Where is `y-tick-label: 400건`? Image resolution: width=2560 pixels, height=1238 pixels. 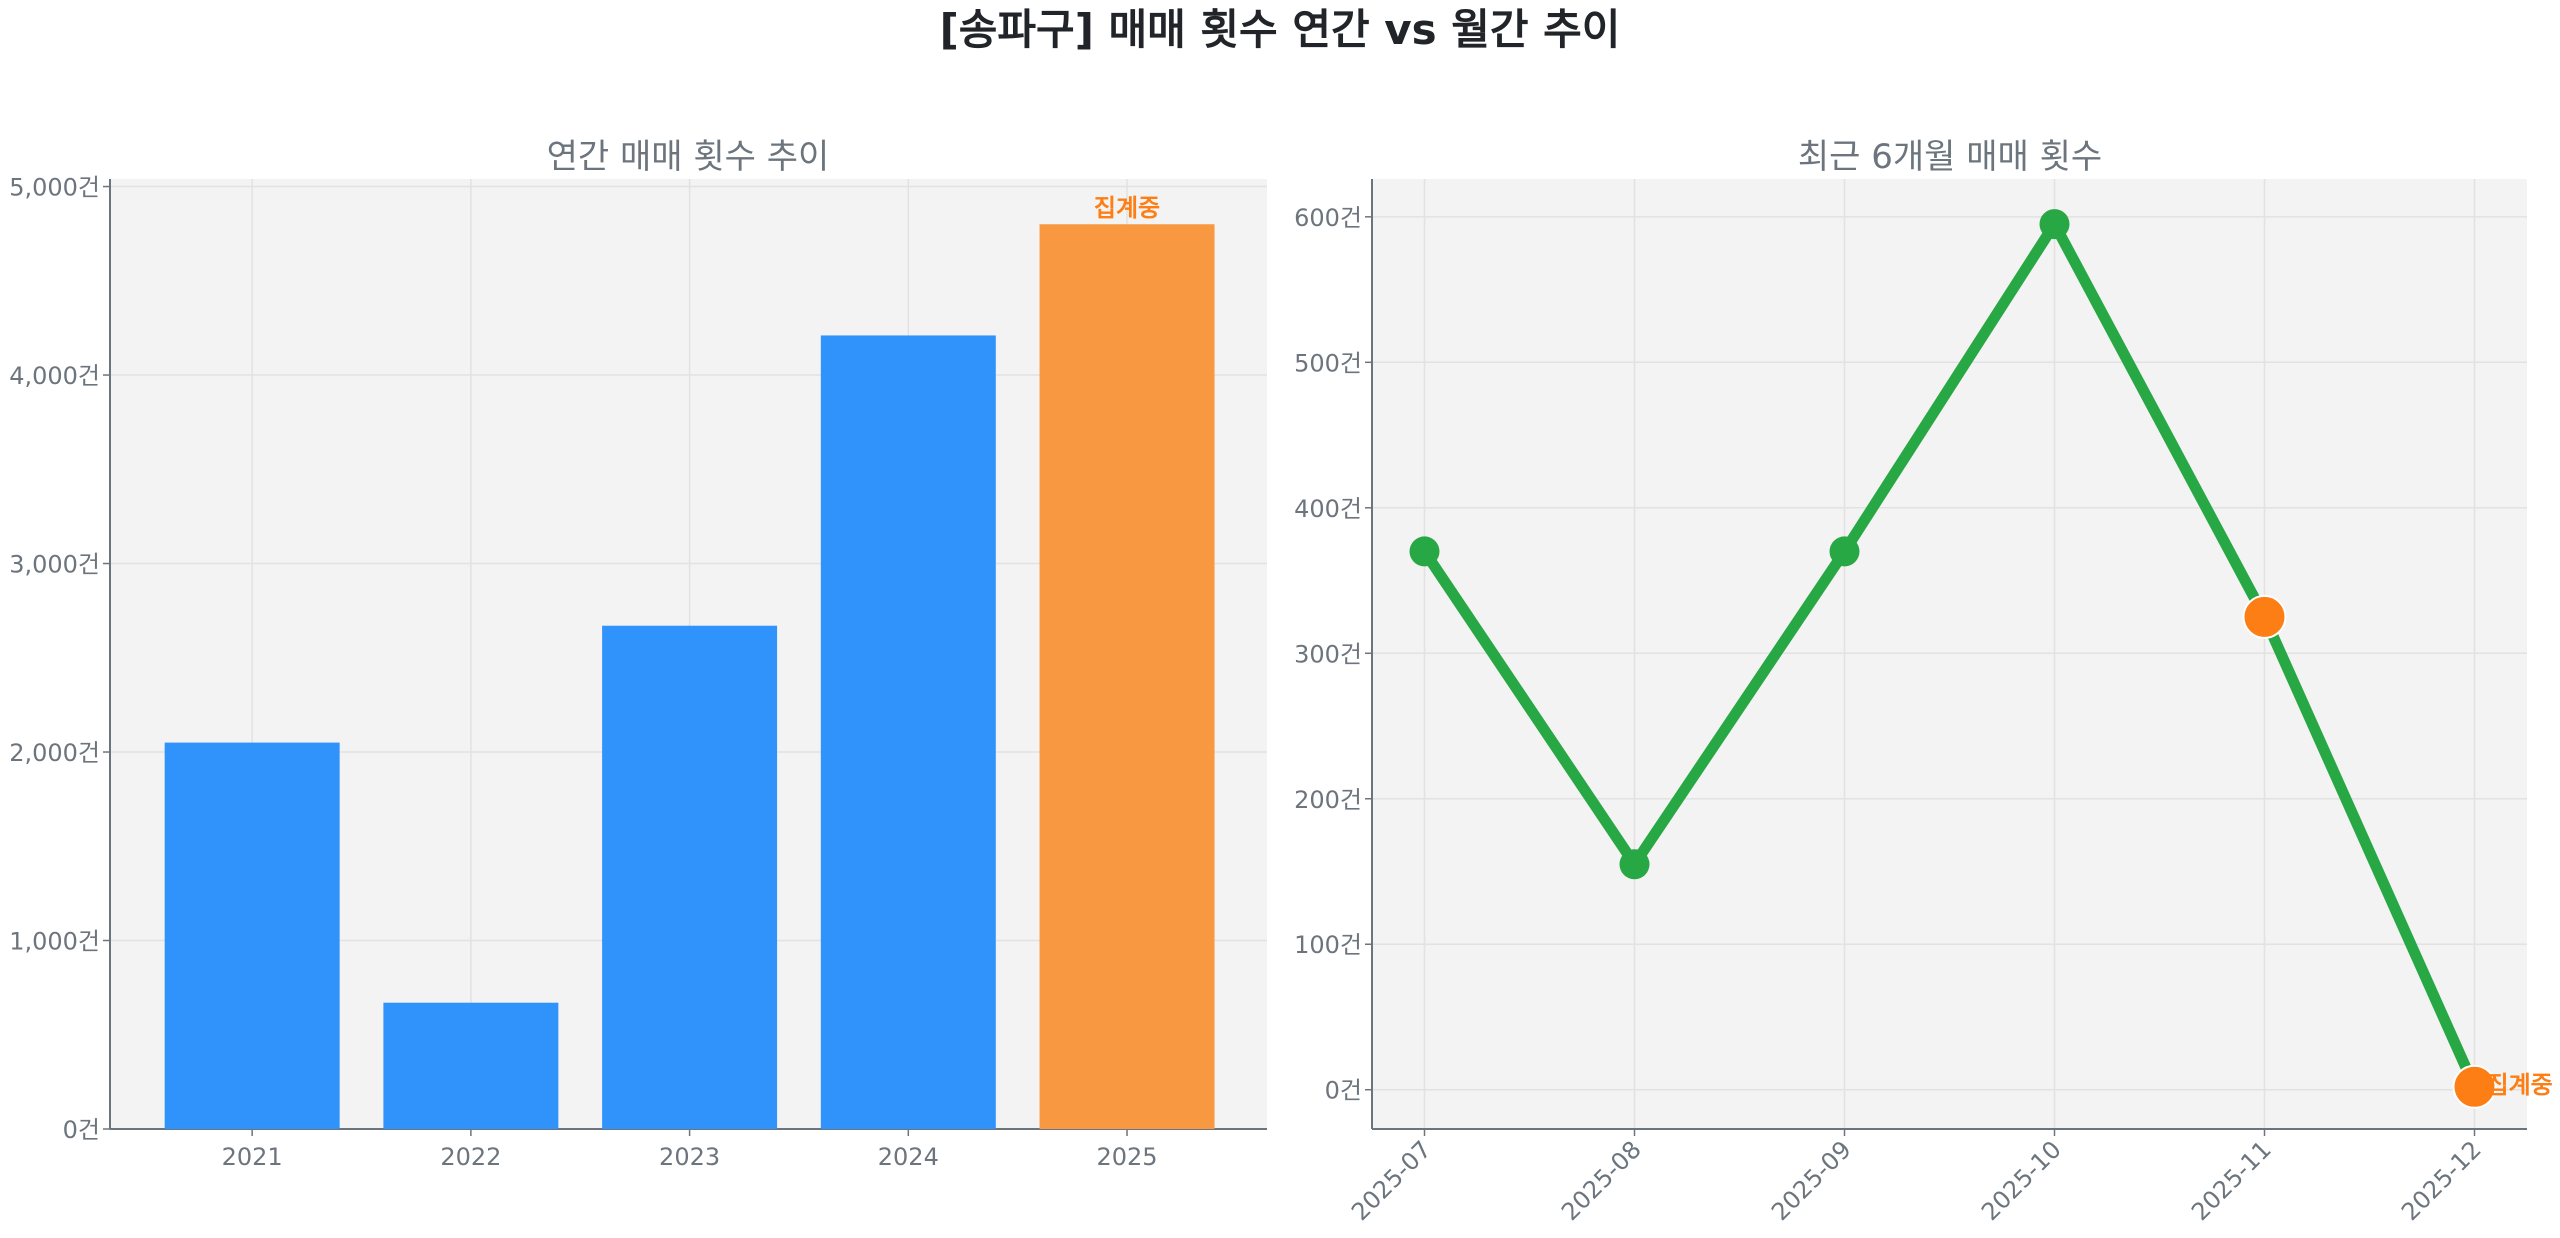
y-tick-label: 400건 is located at coordinates (1328, 509).